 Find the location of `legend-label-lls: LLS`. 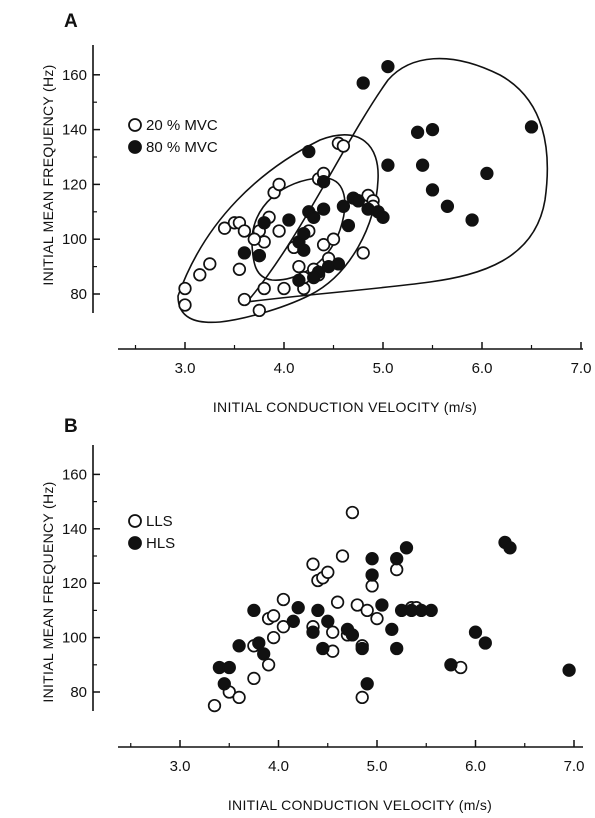

legend-label-lls: LLS is located at coordinates (159, 521).